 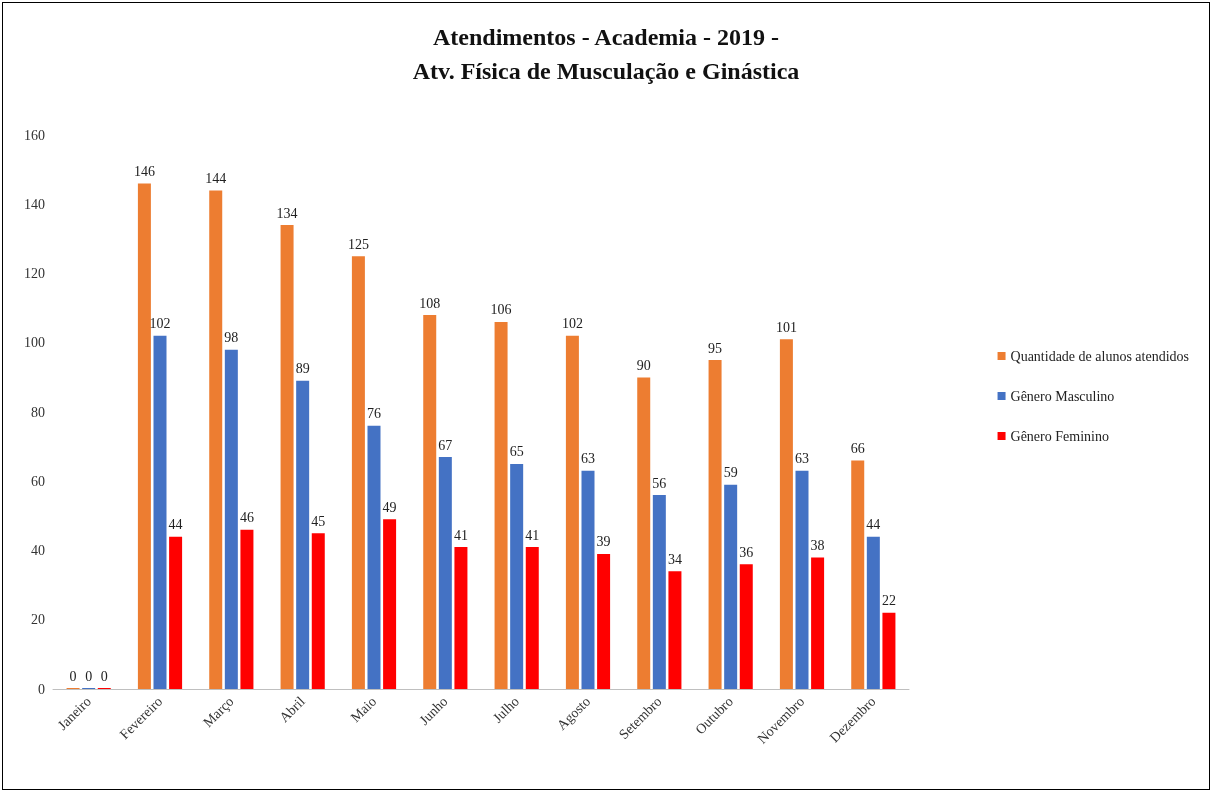 What do you see at coordinates (358, 244) in the screenshot?
I see `data-label: 125` at bounding box center [358, 244].